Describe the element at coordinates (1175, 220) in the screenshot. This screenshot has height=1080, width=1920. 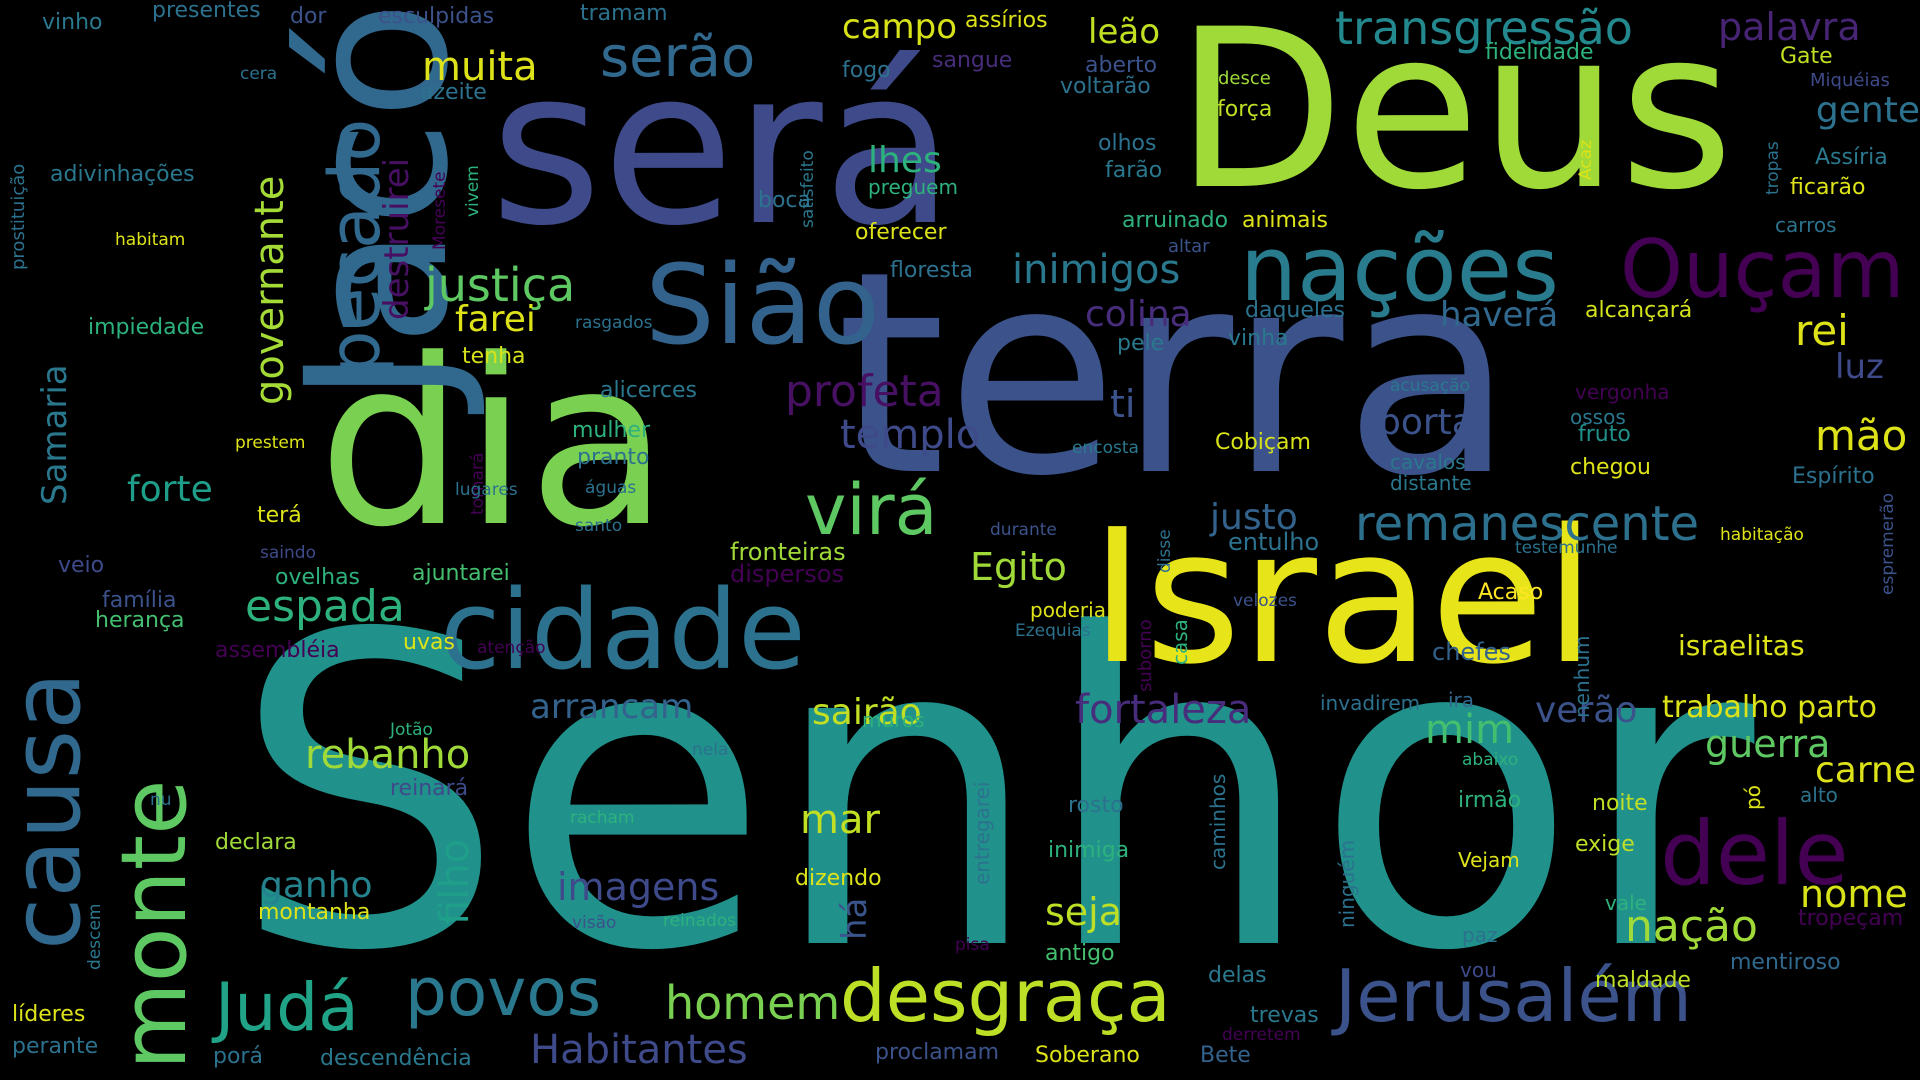
I see `word: arruinado` at that location.